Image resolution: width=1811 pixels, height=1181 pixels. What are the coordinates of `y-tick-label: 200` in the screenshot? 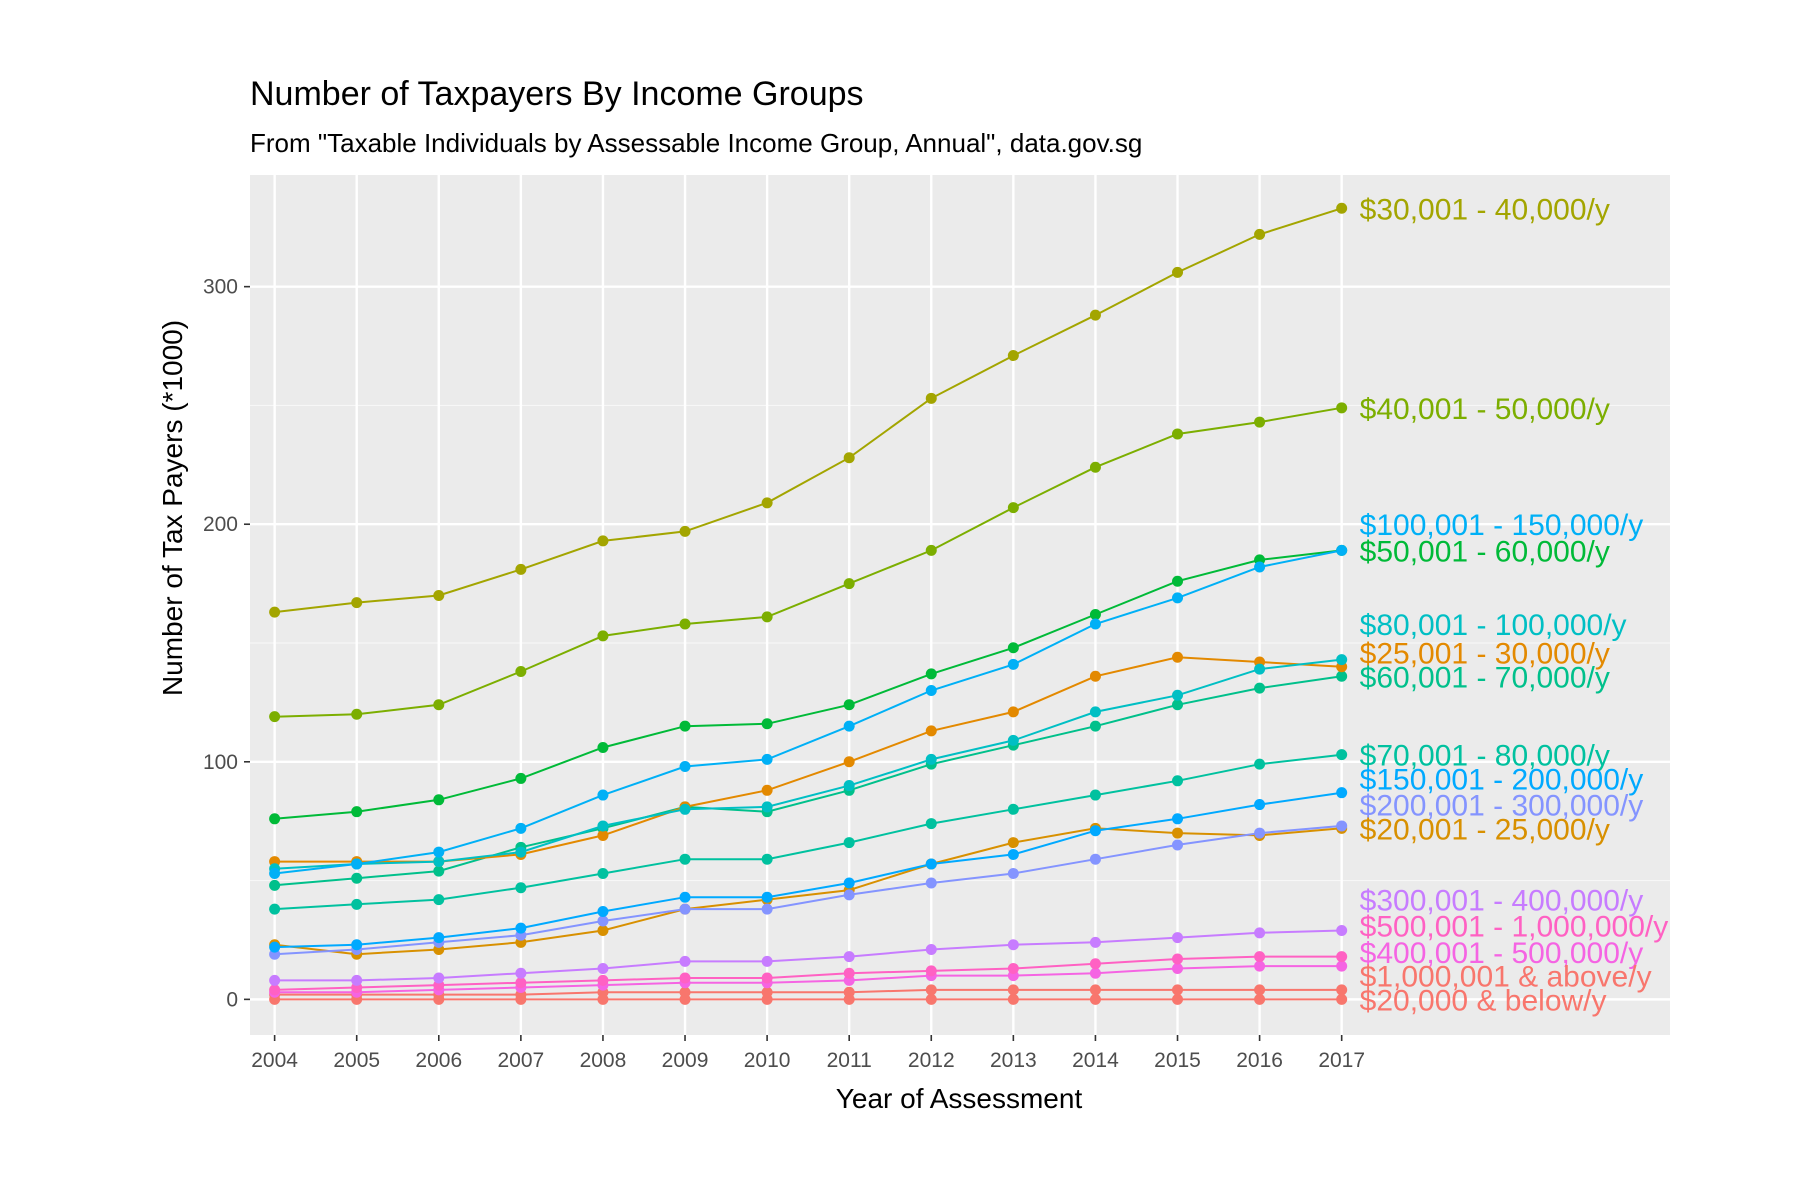 It's located at (220, 524).